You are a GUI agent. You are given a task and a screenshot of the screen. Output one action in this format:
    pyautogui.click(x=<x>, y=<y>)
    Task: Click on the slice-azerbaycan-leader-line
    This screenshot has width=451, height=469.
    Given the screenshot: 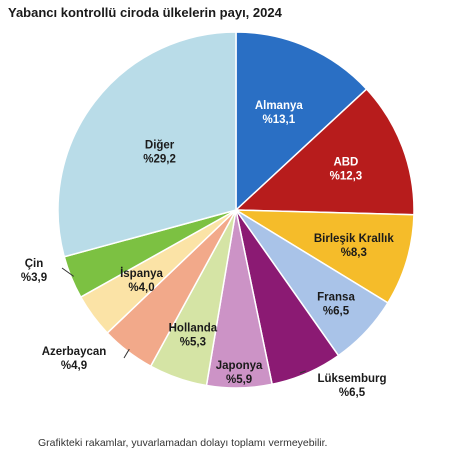 What is the action you would take?
    pyautogui.click(x=126, y=353)
    